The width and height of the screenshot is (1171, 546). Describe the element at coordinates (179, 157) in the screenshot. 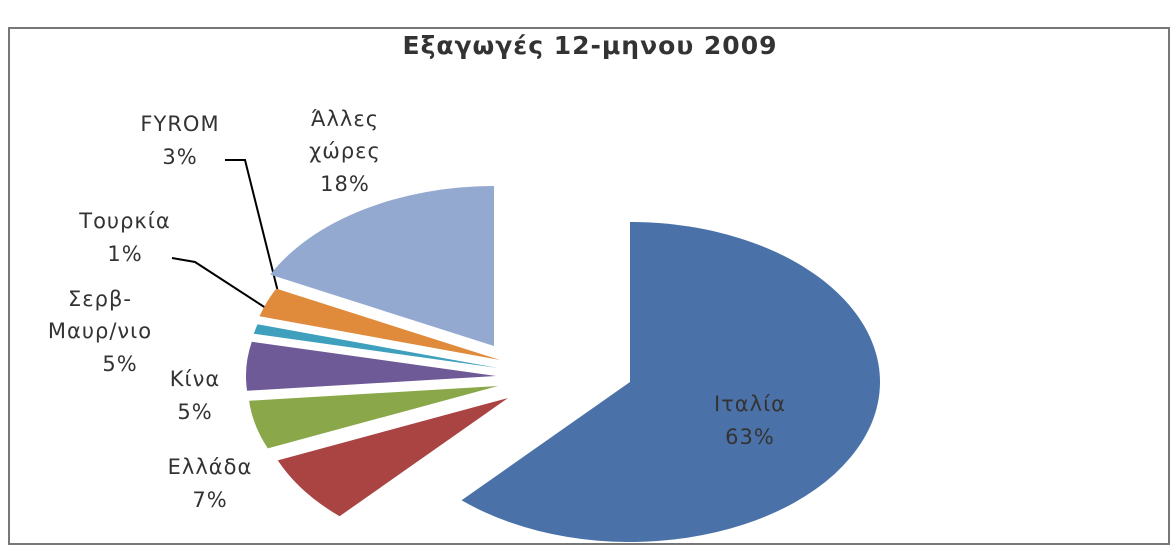

I see `slice-value-label: 3%` at that location.